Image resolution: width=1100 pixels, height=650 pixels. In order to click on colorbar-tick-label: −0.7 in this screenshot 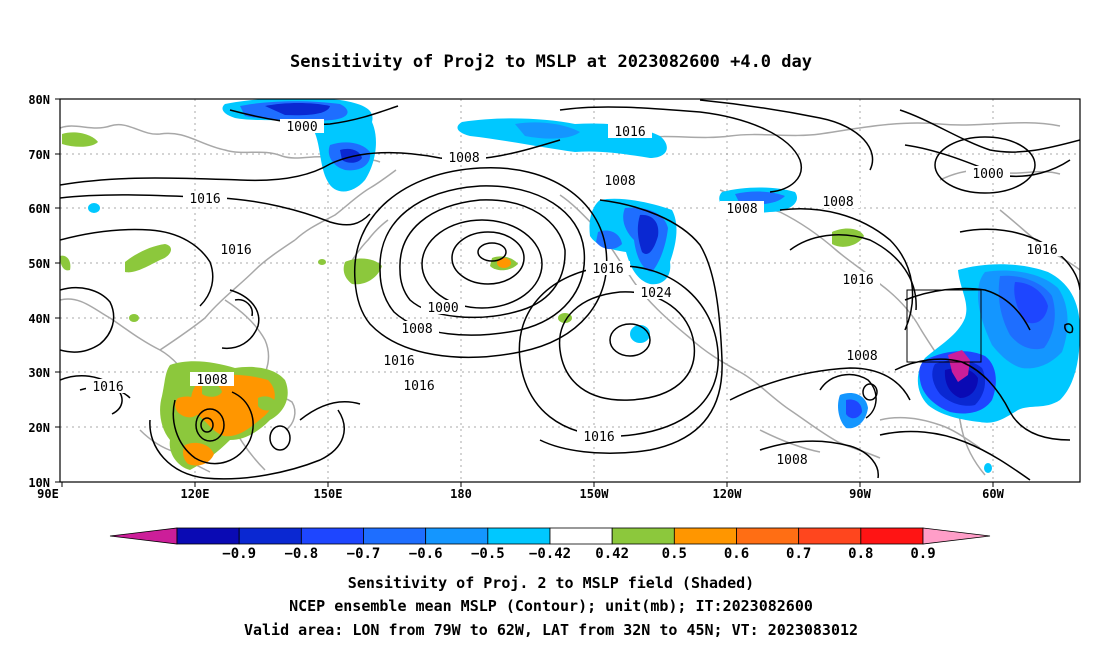, I will do `click(364, 554)`.